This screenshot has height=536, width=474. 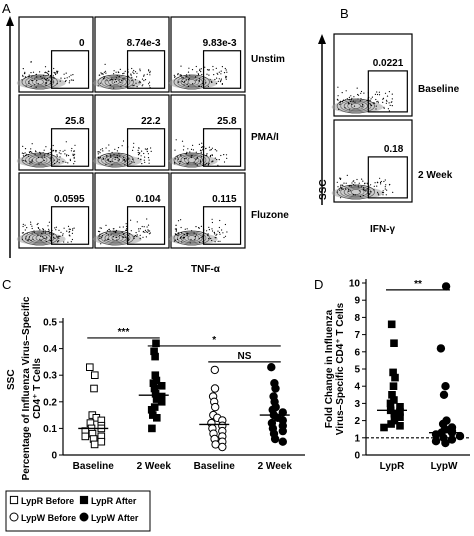 What do you see at coordinates (215, 466) in the screenshot?
I see `x-tick-label: Baseline` at bounding box center [215, 466].